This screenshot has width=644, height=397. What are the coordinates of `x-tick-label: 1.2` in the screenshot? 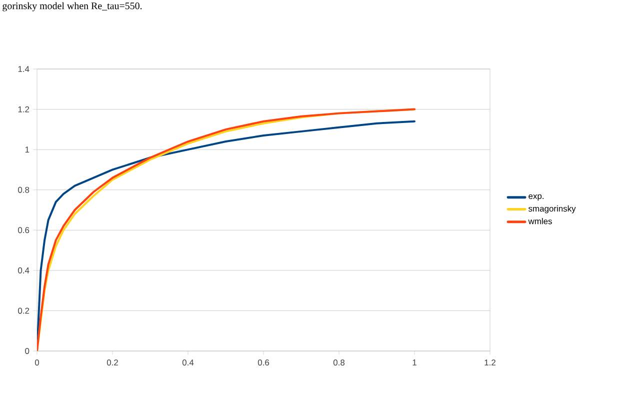 It's located at (490, 363).